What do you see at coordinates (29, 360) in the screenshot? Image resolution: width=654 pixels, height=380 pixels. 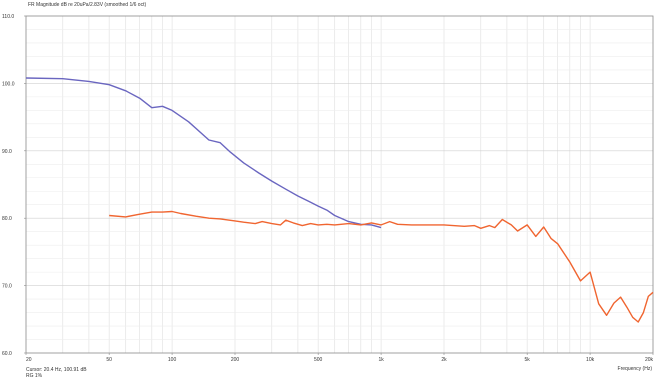 I see `x-tick-label: 20` at bounding box center [29, 360].